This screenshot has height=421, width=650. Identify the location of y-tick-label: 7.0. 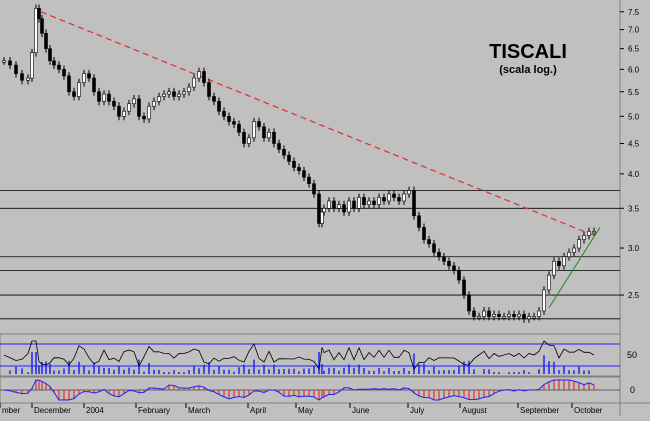
(634, 30).